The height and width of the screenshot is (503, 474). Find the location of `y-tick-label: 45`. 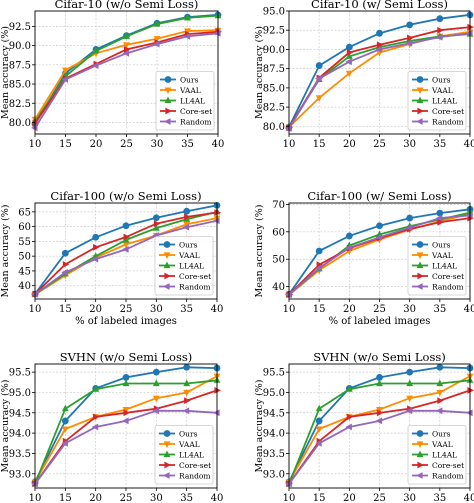

y-tick-label: 45 is located at coordinates (24, 271).